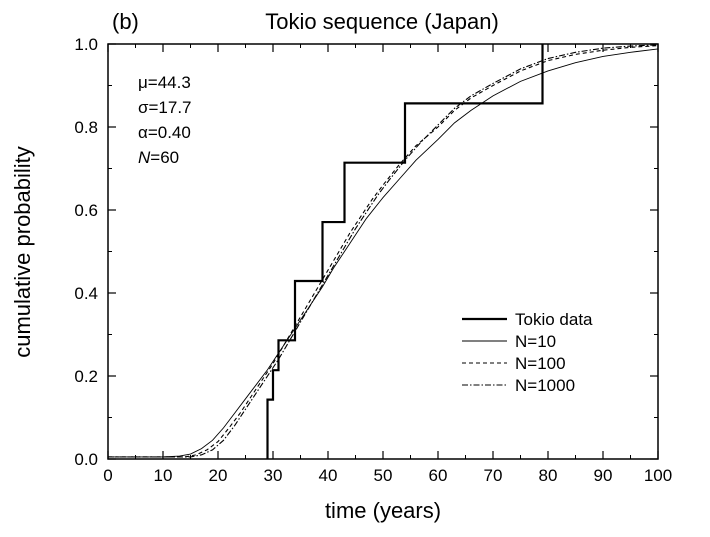  What do you see at coordinates (143, 107) in the screenshot?
I see `param-symbol: σ` at bounding box center [143, 107].